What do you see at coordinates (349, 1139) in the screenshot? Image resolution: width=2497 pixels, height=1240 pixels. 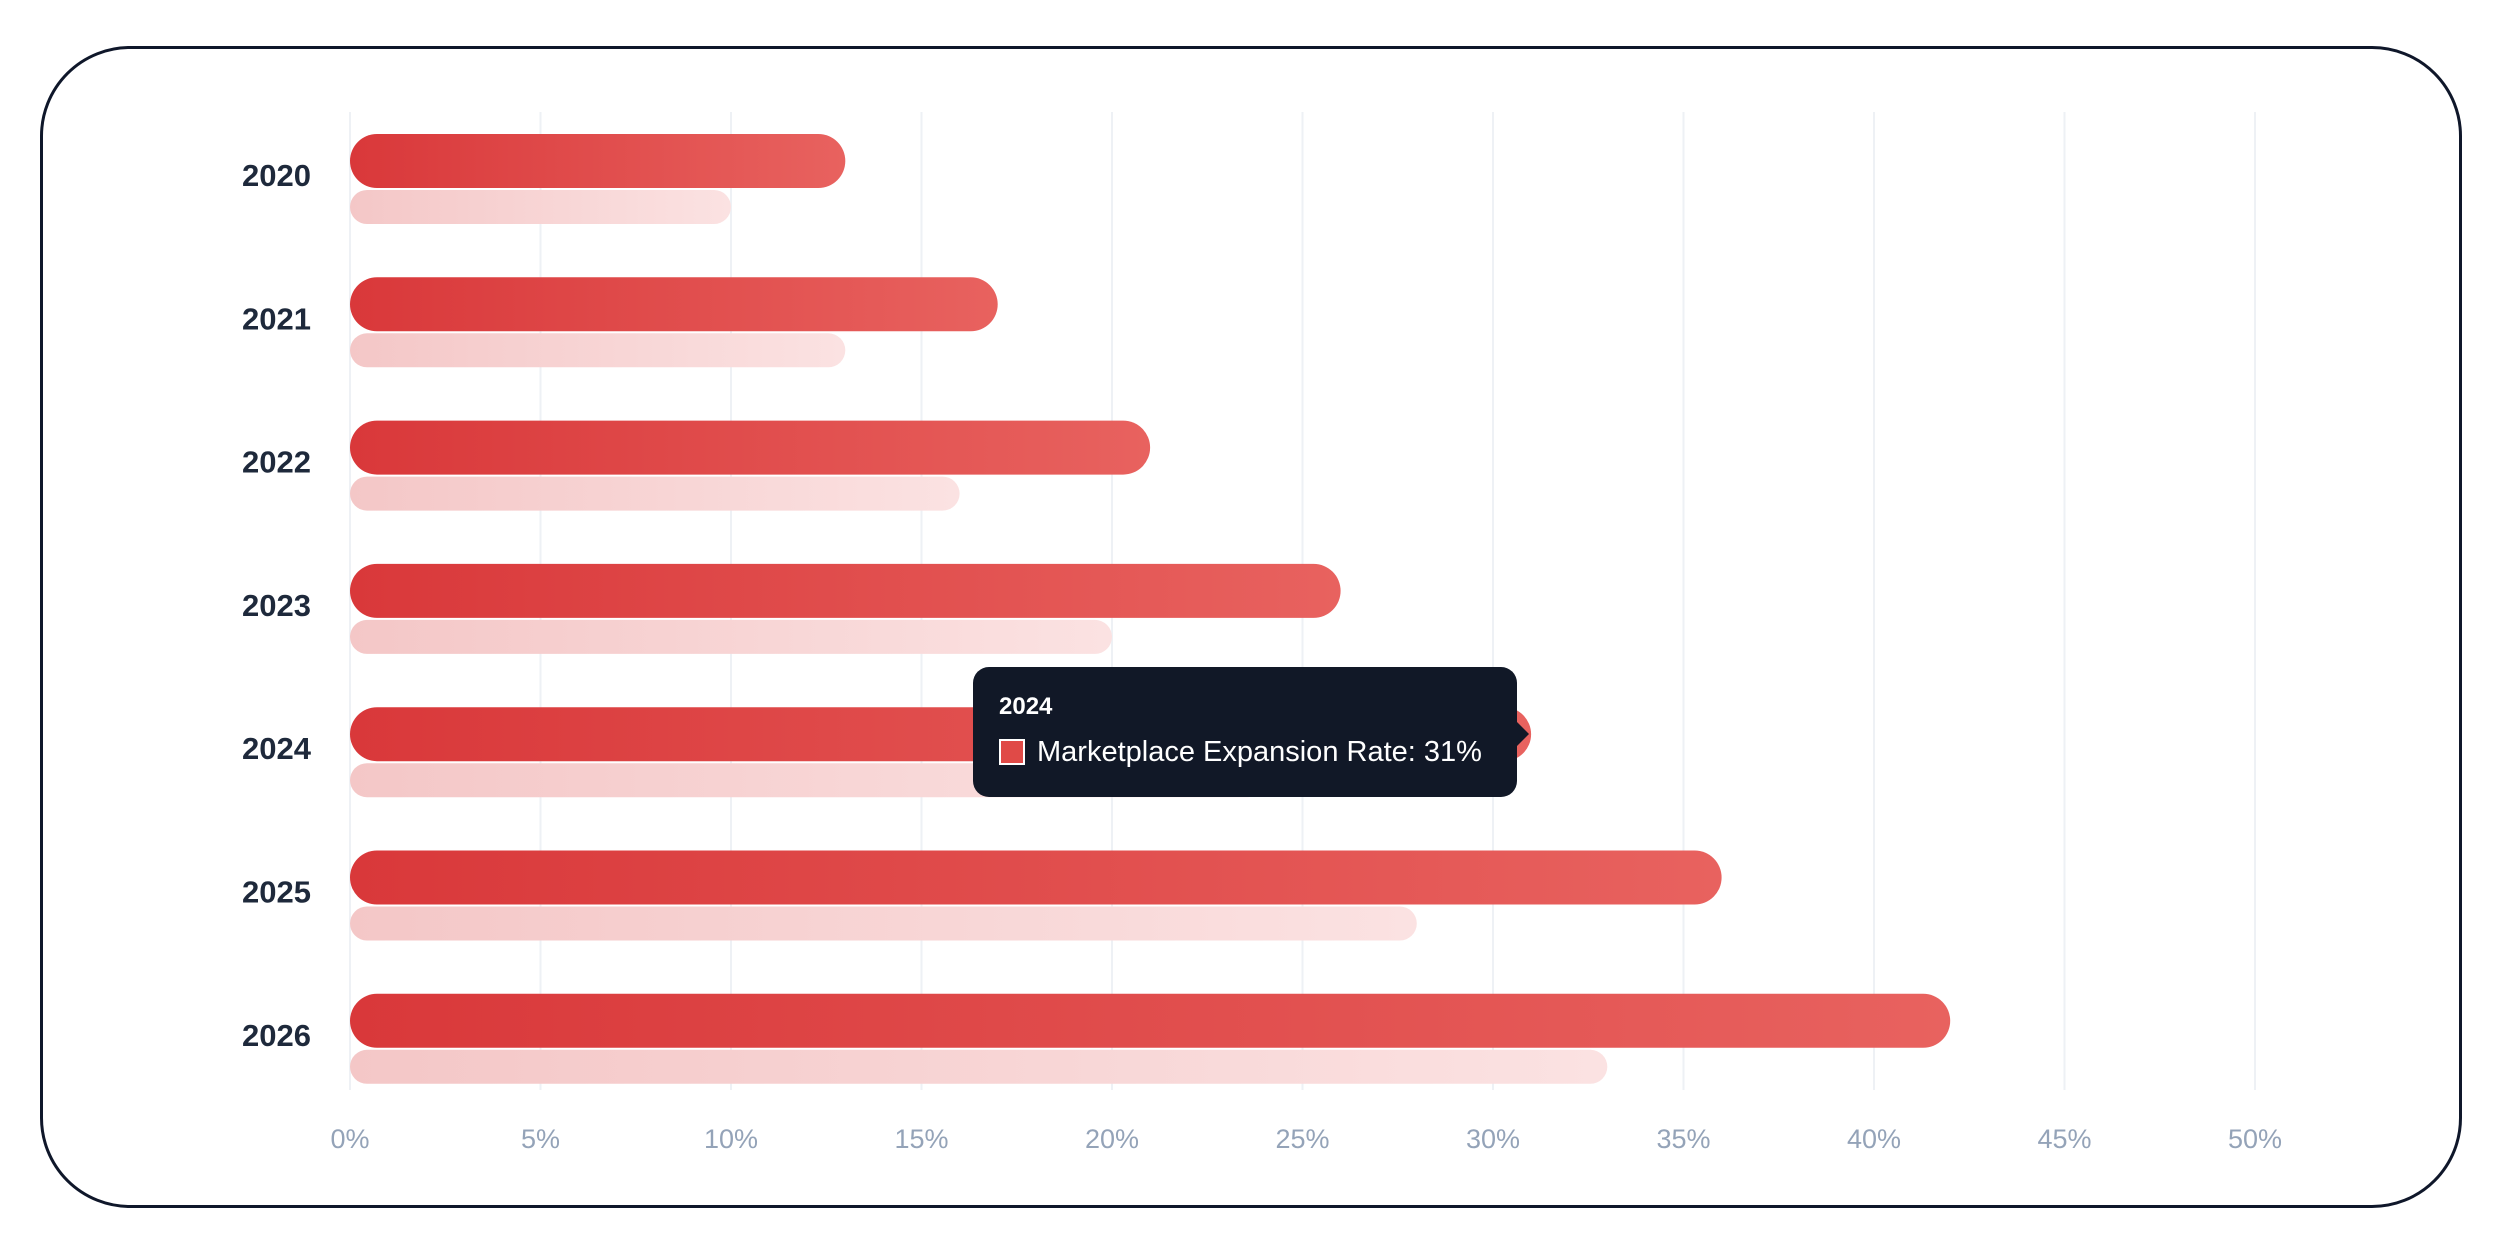 I see `x-tick-label: 0%` at bounding box center [349, 1139].